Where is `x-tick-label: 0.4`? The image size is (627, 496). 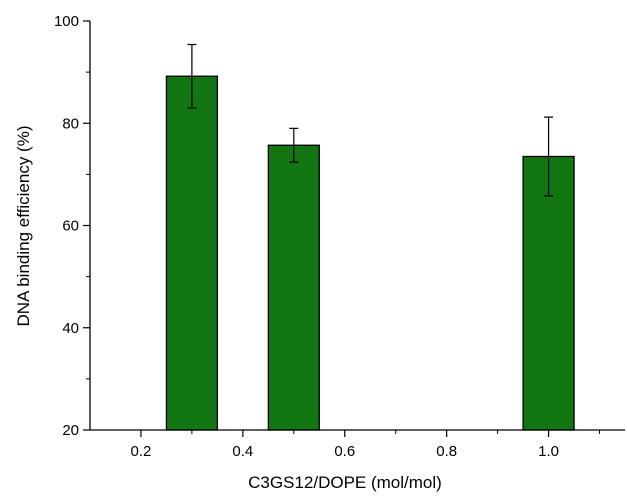 x-tick-label: 0.4 is located at coordinates (242, 451).